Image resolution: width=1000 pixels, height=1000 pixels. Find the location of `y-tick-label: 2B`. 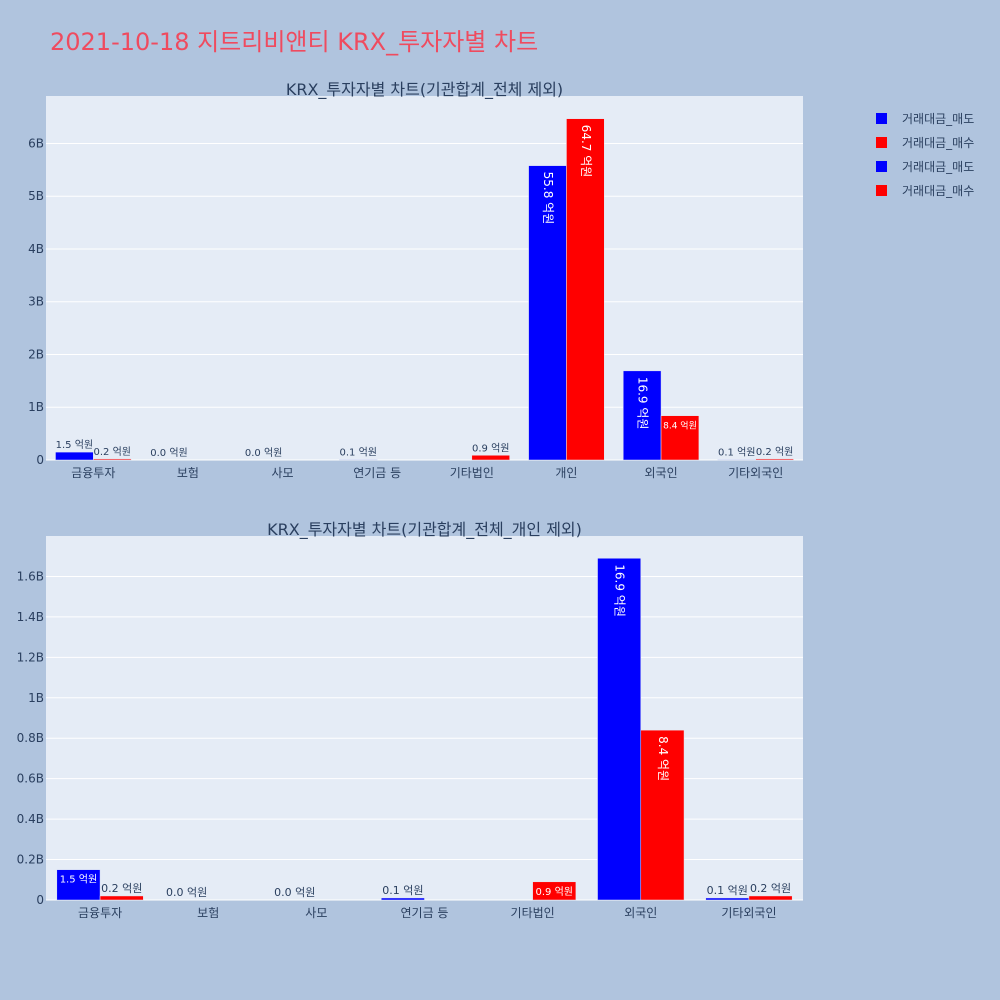

y-tick-label: 2B is located at coordinates (36, 354).